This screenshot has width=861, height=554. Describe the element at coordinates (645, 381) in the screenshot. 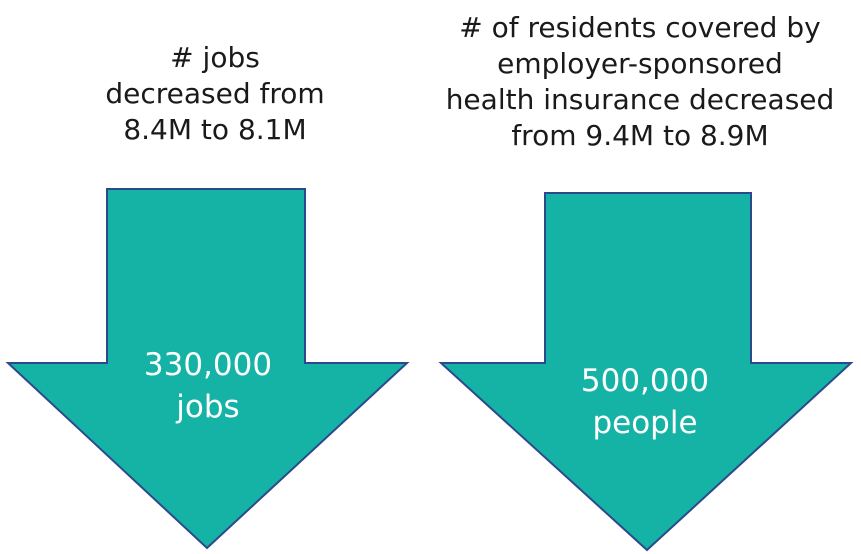

I see `insurance-value: 500,000` at that location.